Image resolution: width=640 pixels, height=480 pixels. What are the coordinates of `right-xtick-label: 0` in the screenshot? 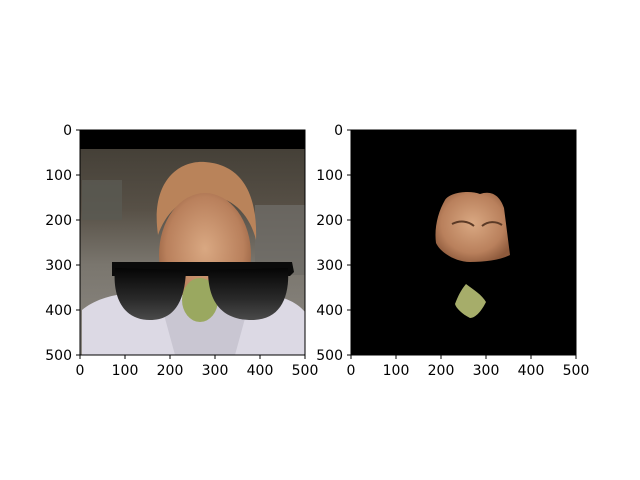 It's located at (351, 371).